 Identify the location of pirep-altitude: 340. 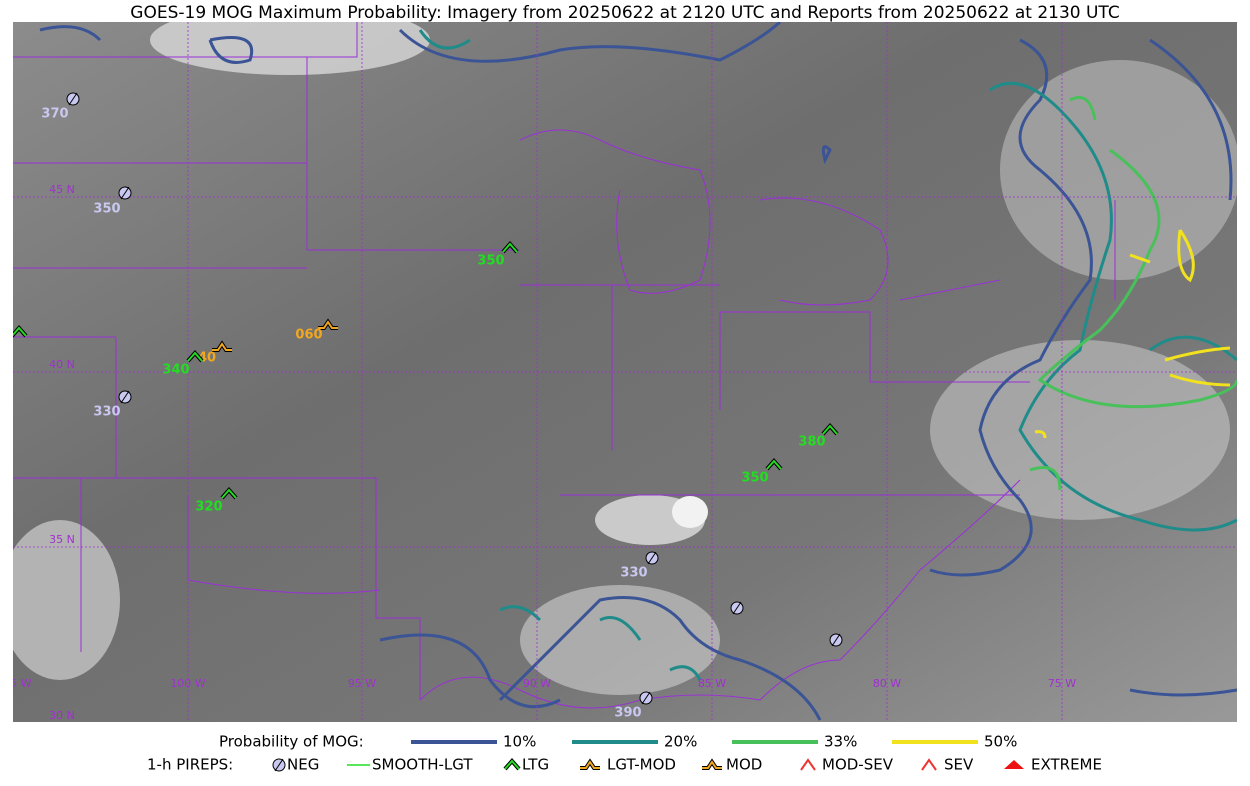
(175, 370).